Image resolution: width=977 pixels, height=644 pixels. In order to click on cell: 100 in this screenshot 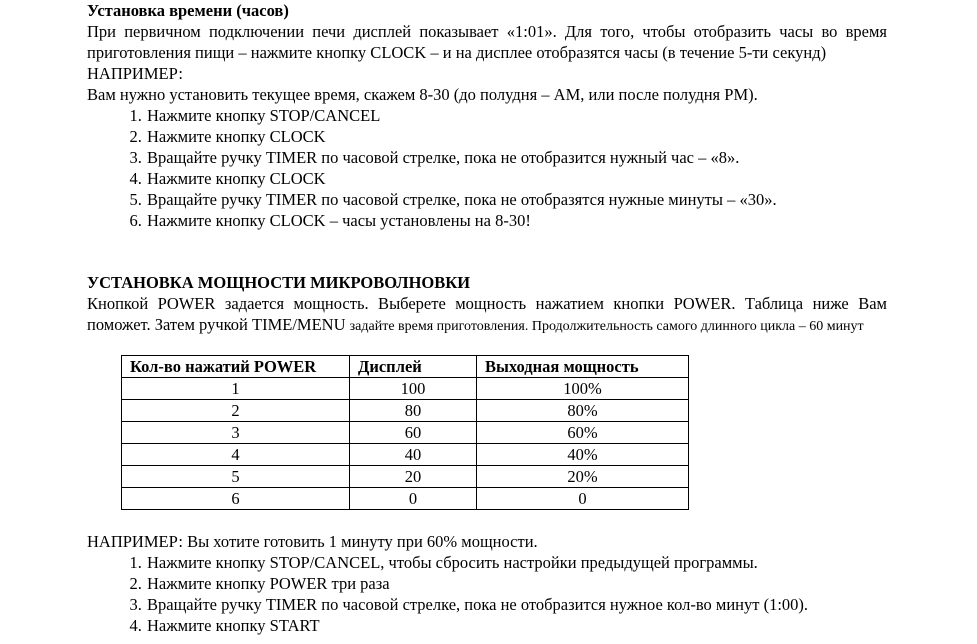, I will do `click(413, 388)`.